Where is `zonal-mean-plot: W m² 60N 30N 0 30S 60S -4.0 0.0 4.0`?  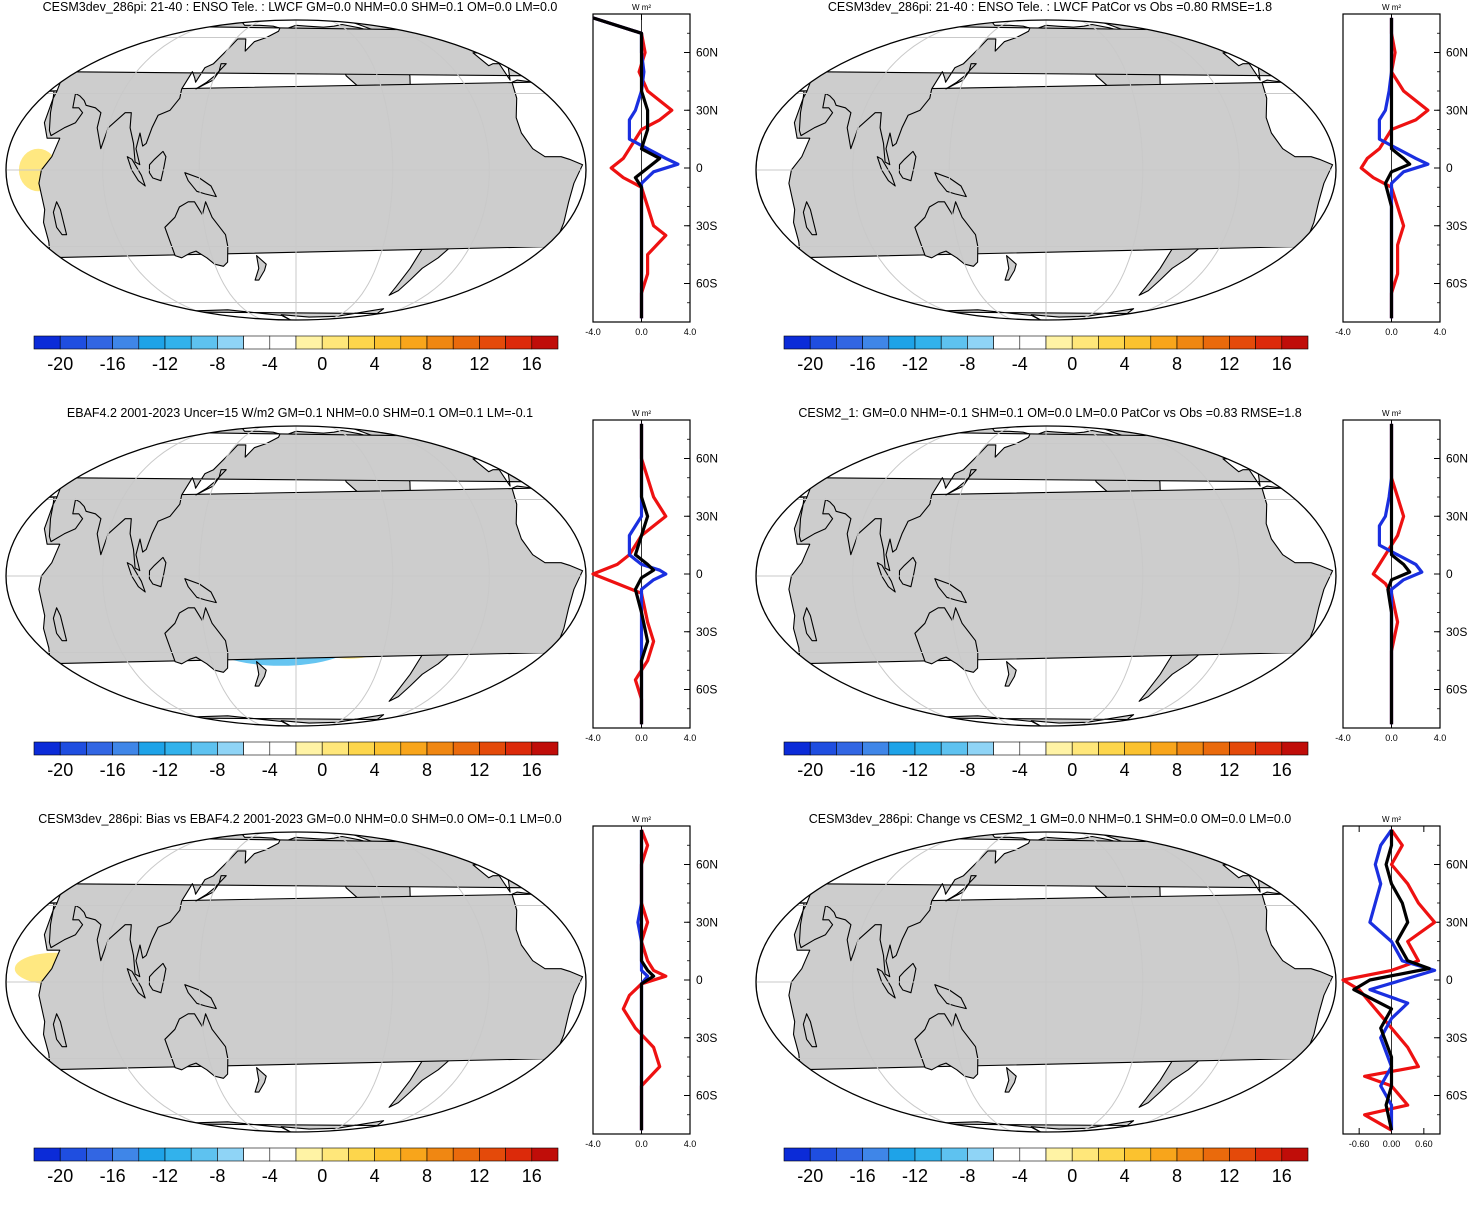 zonal-mean-plot: W m² 60N 30N 0 30S 60S -4.0 0.0 4.0 is located at coordinates (651, 576).